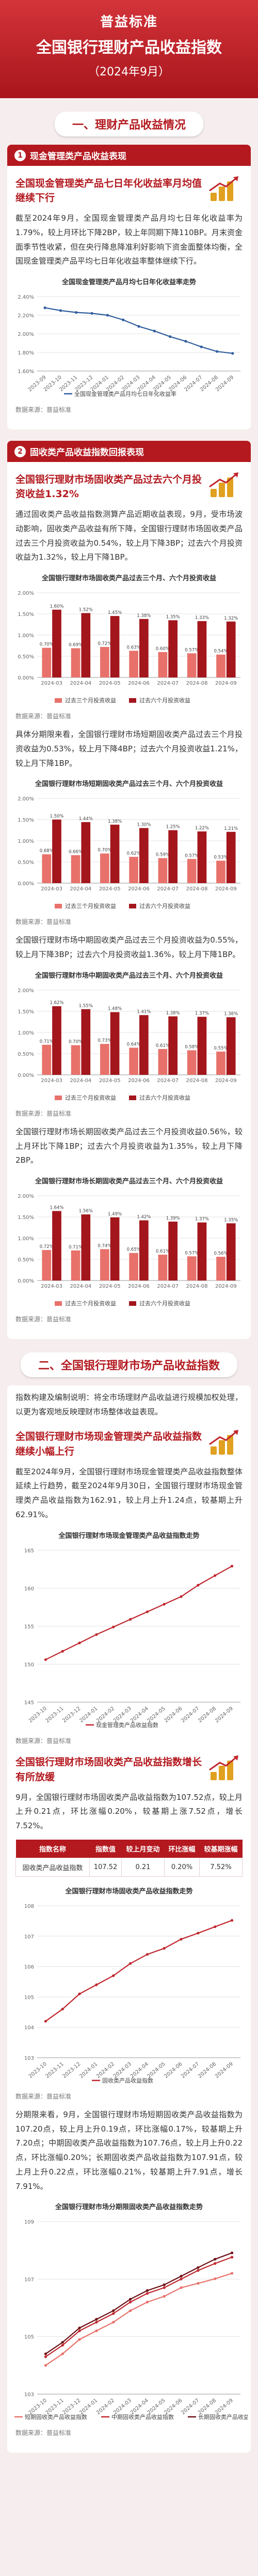  What do you see at coordinates (235, 1432) in the screenshot?
I see `icon-arrow-head` at bounding box center [235, 1432].